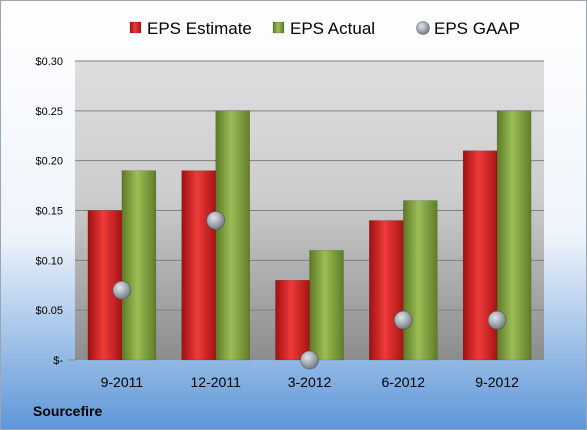 Image resolution: width=587 pixels, height=430 pixels. What do you see at coordinates (477, 28) in the screenshot?
I see `legend-label: EPS GAAP` at bounding box center [477, 28].